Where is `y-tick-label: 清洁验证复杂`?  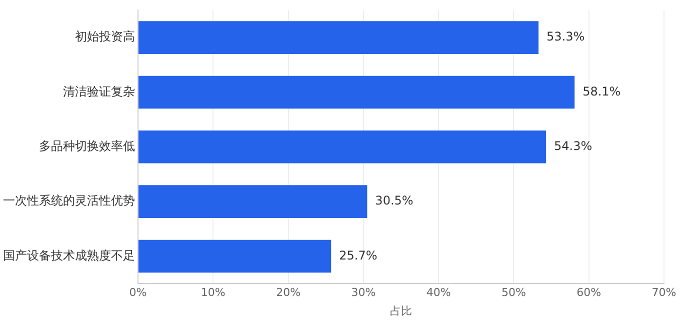 y-tick-label: 清洁验证复杂 is located at coordinates (99, 91).